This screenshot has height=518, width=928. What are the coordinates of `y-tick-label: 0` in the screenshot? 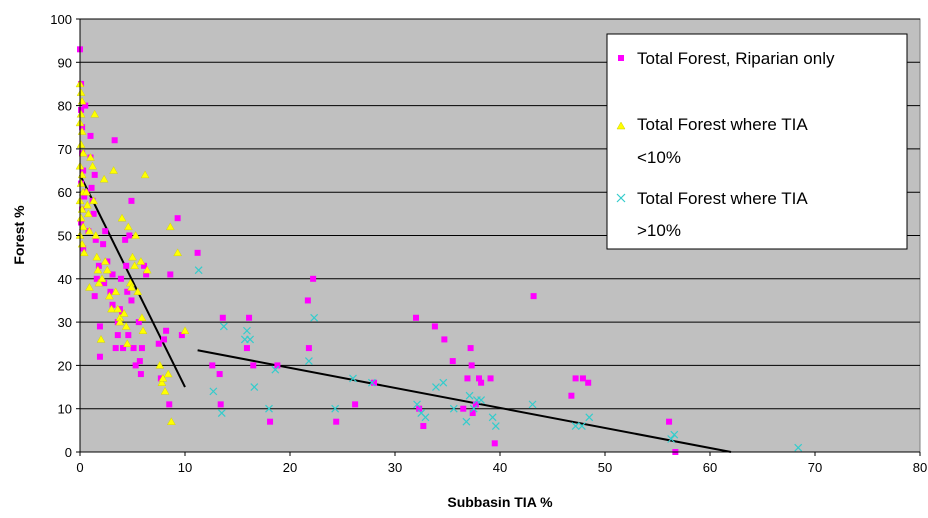 It's located at (68, 452).